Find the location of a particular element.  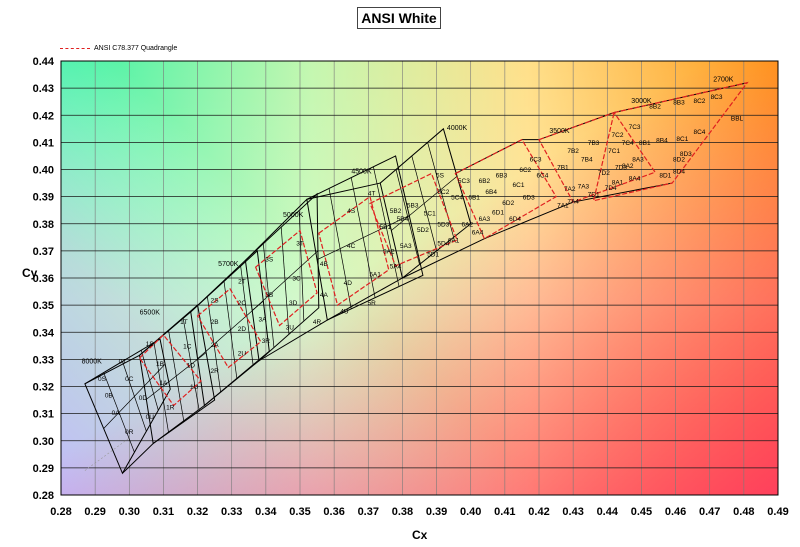

cct-label: 6500K is located at coordinates (150, 313).